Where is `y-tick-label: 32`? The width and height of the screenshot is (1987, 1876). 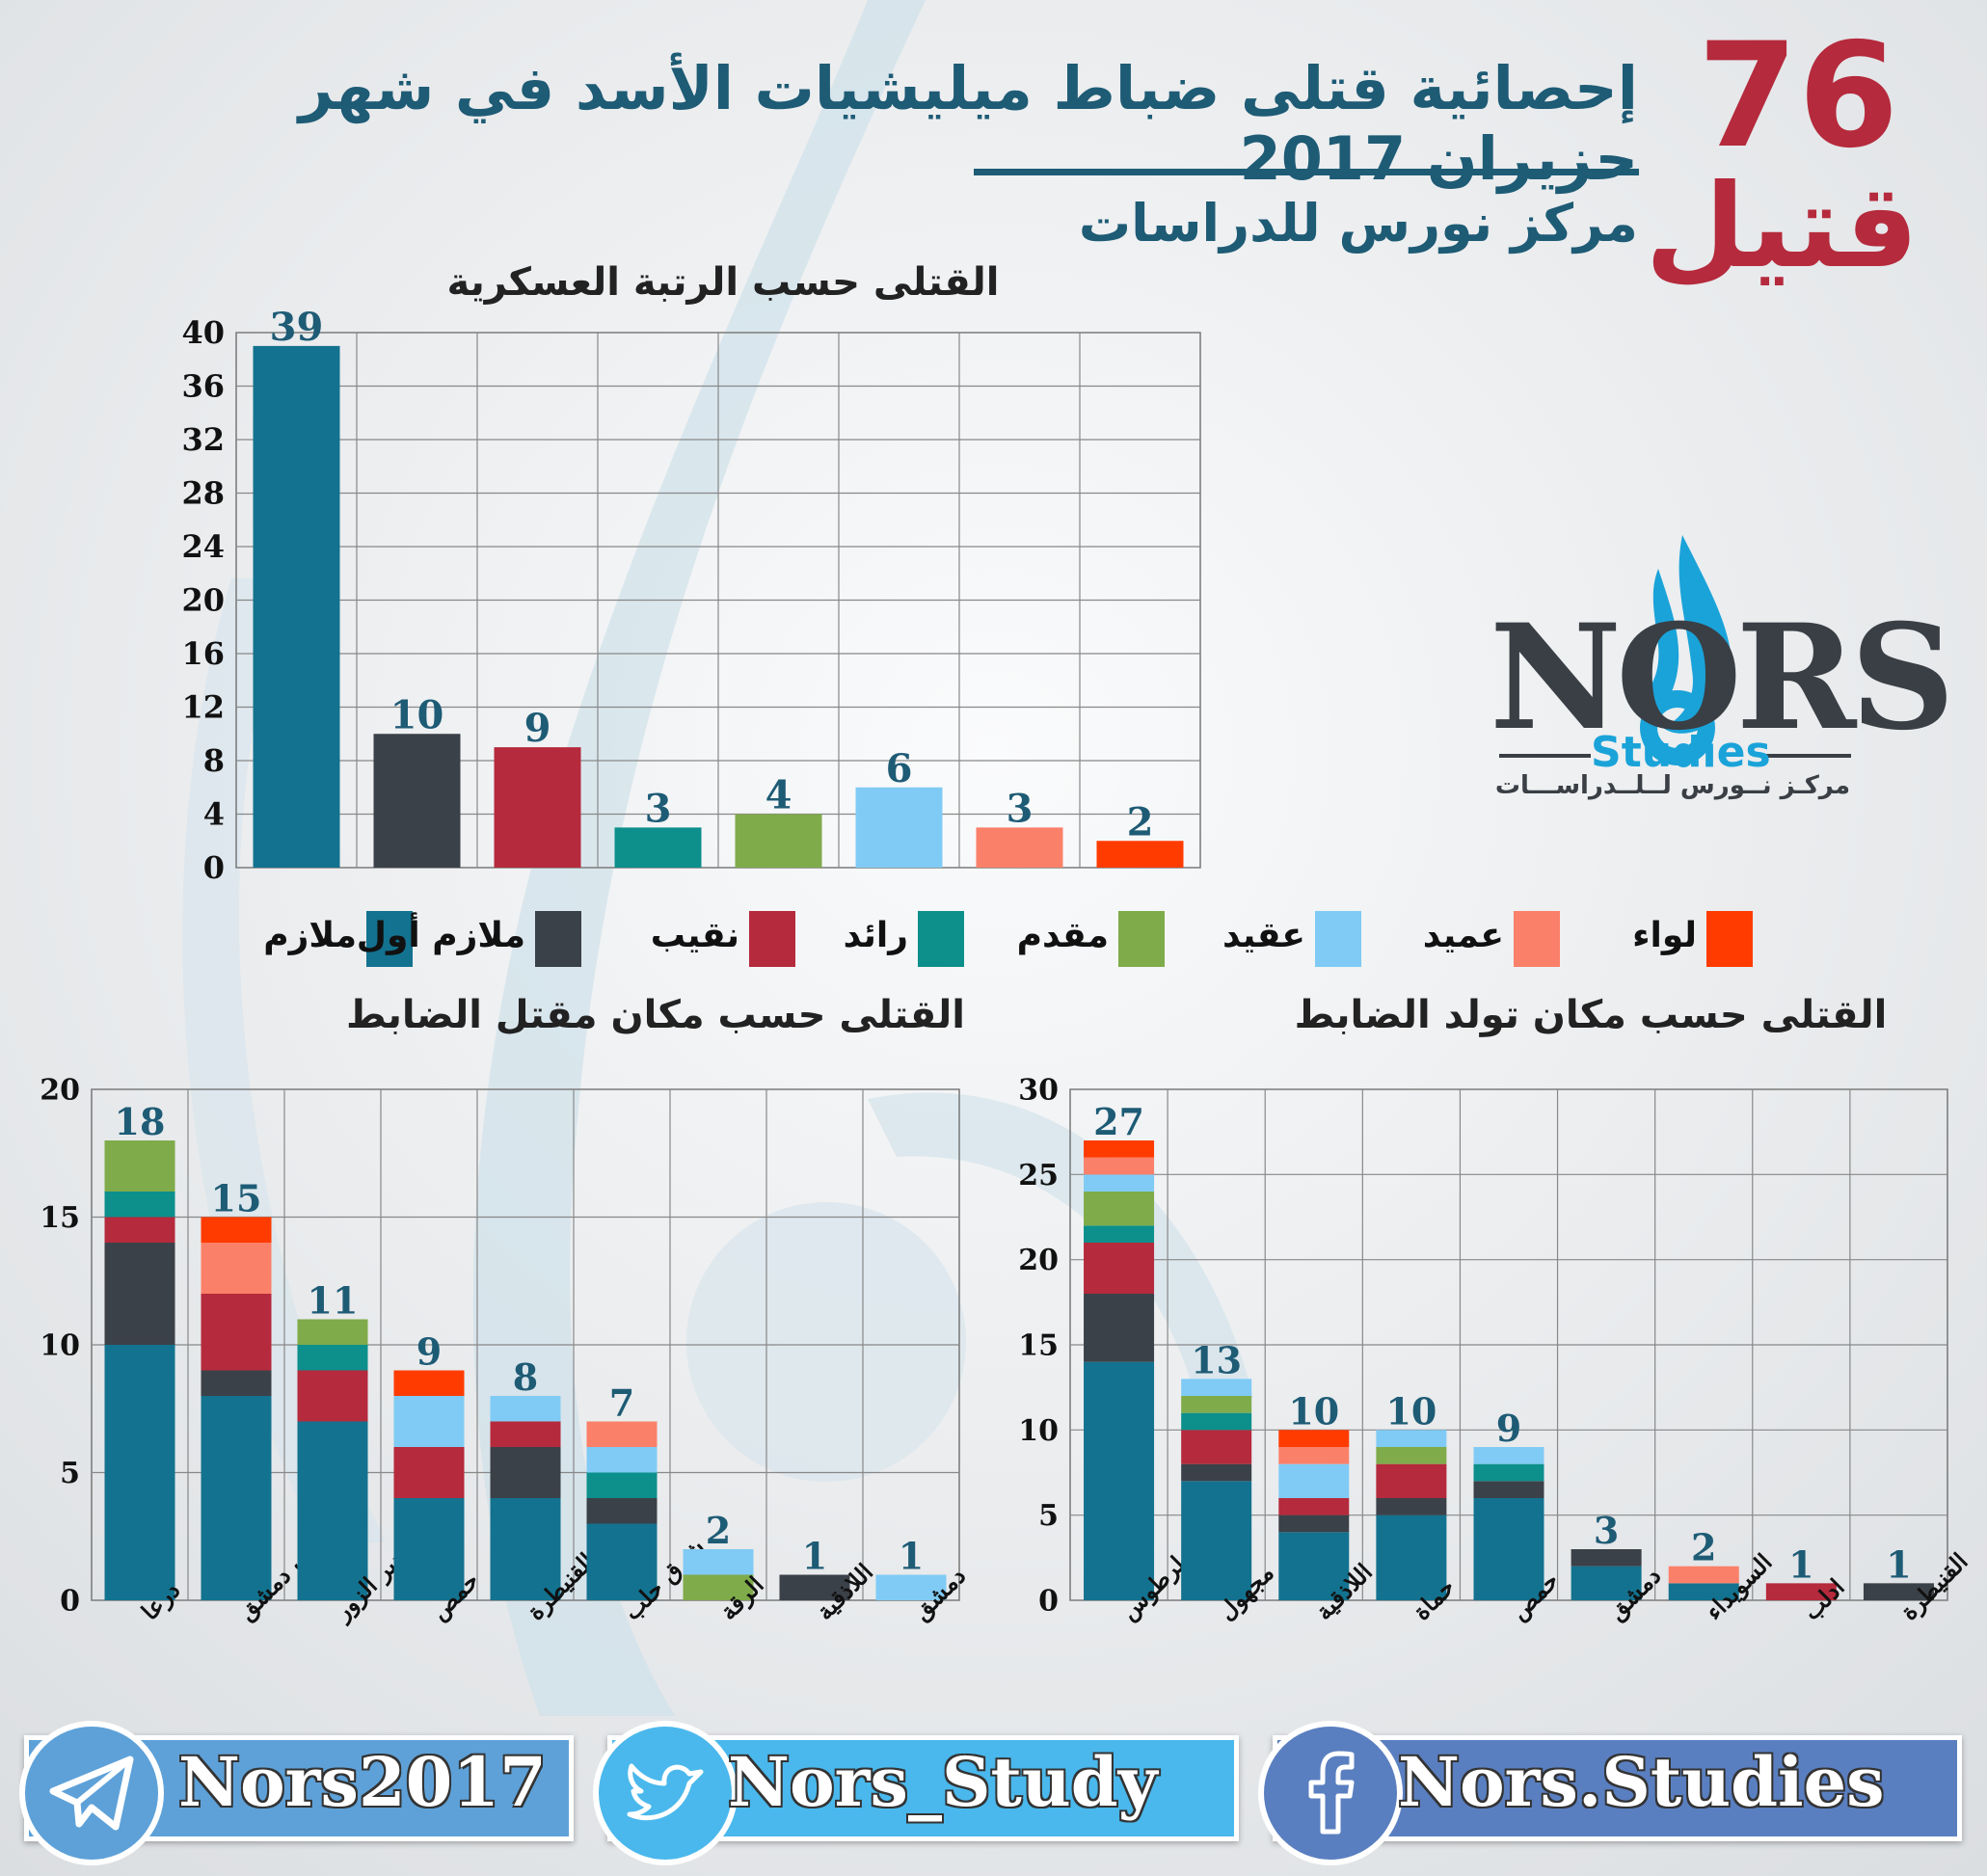 y-tick-label: 32 is located at coordinates (203, 439).